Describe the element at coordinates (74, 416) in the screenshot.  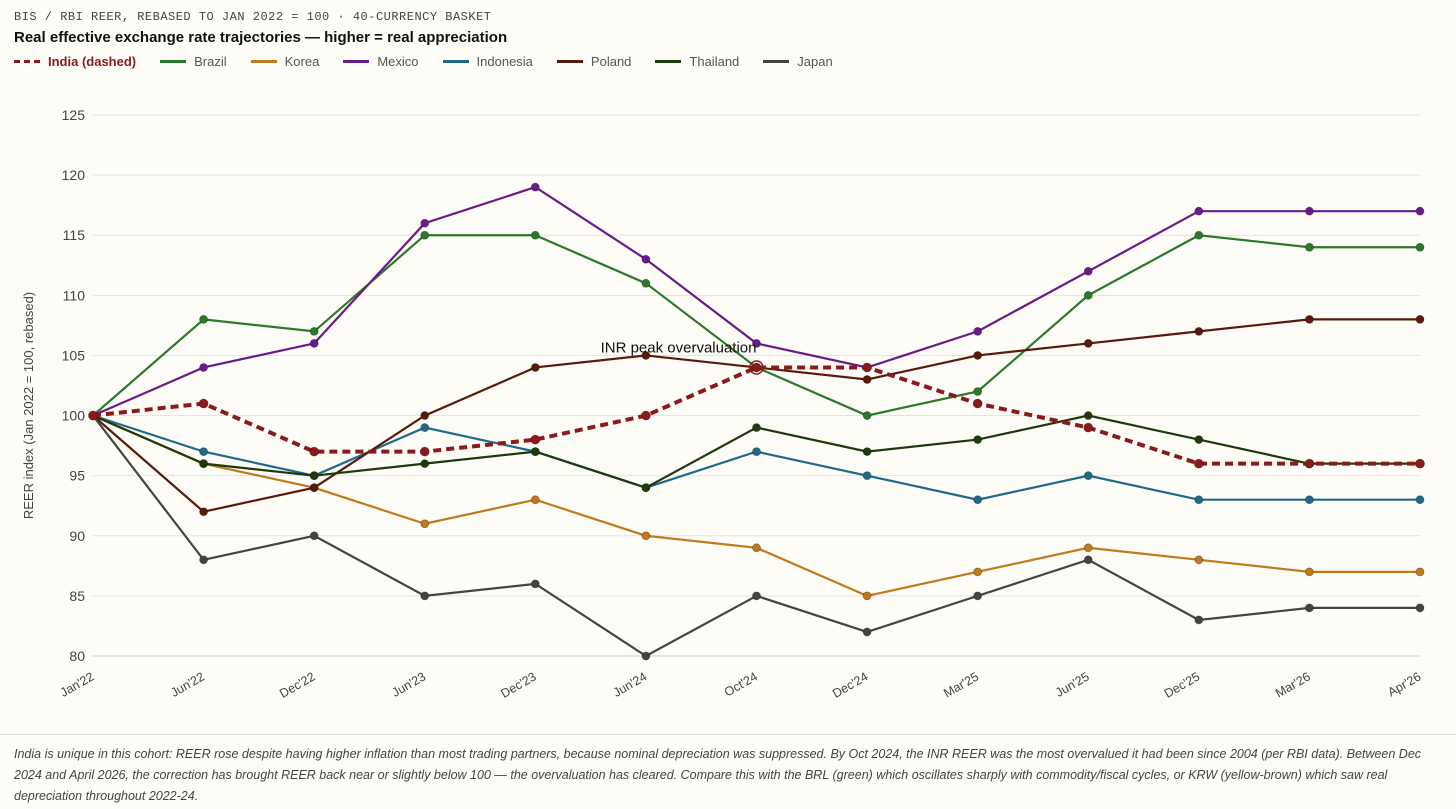
I see `y-tick-label: 100` at that location.